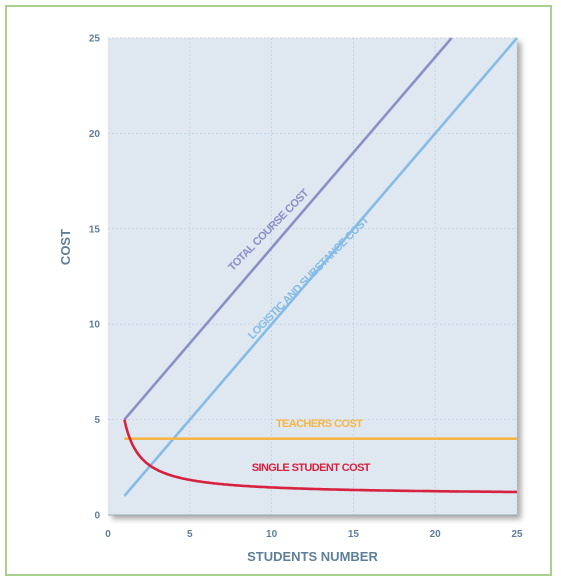  Describe the element at coordinates (95, 325) in the screenshot. I see `y-tick-label: 10` at that location.